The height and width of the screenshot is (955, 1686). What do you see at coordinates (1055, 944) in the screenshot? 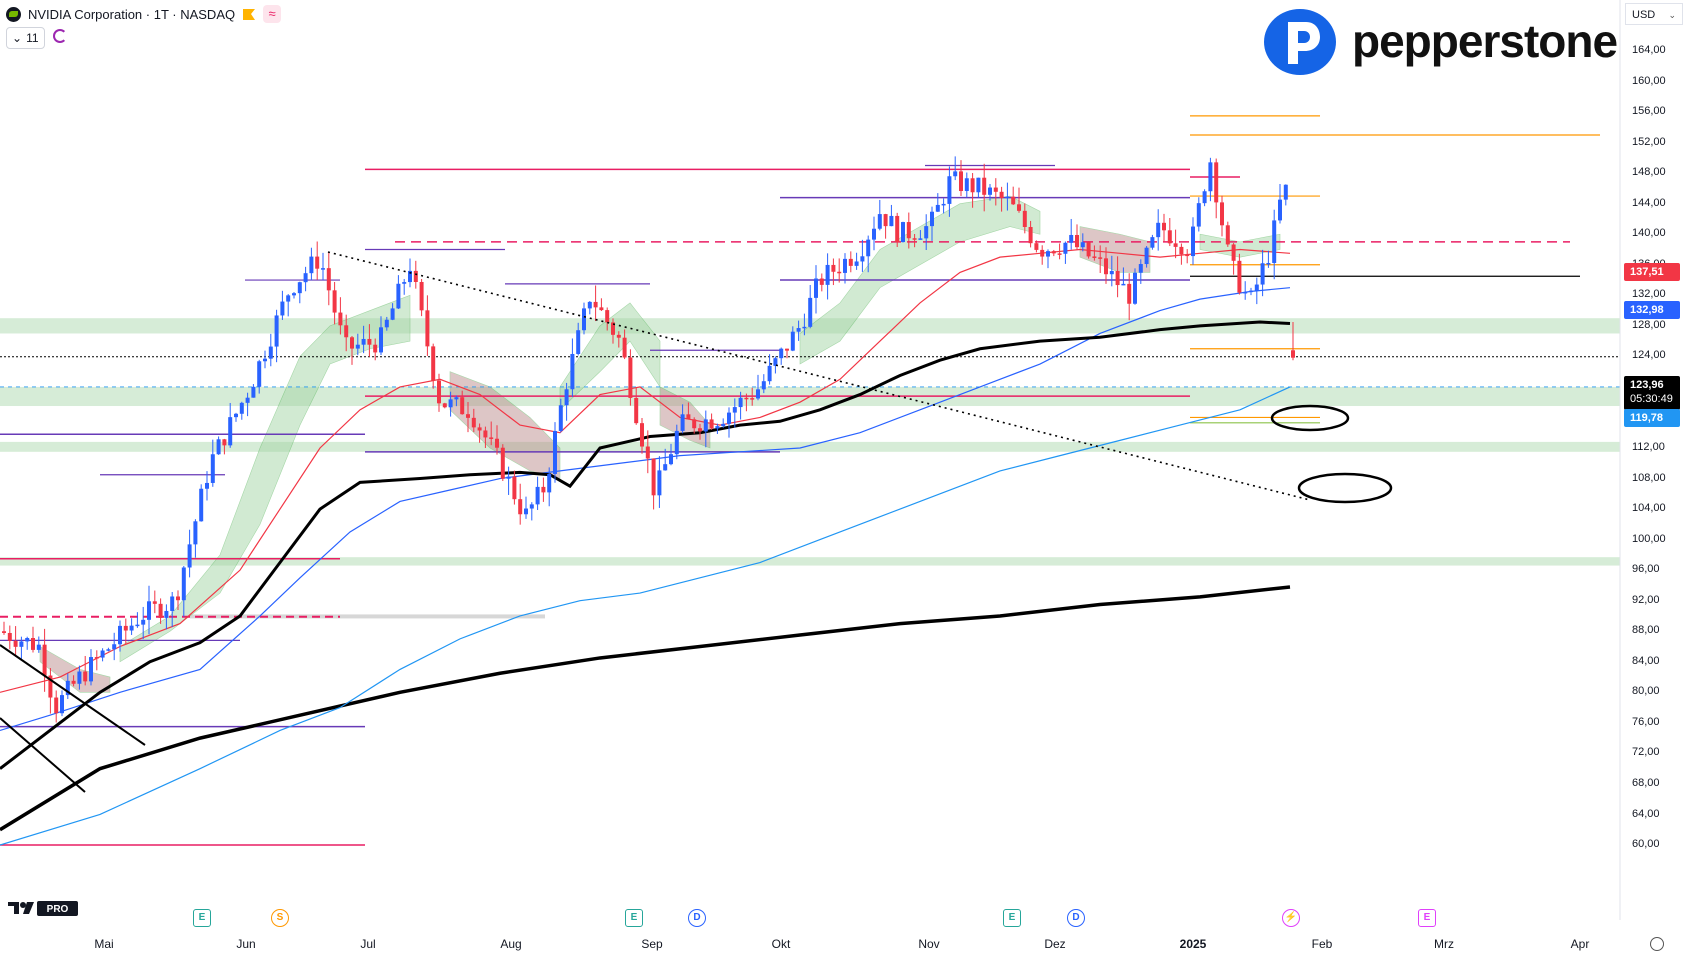
I see `time-axis-label: Dez` at bounding box center [1055, 944].